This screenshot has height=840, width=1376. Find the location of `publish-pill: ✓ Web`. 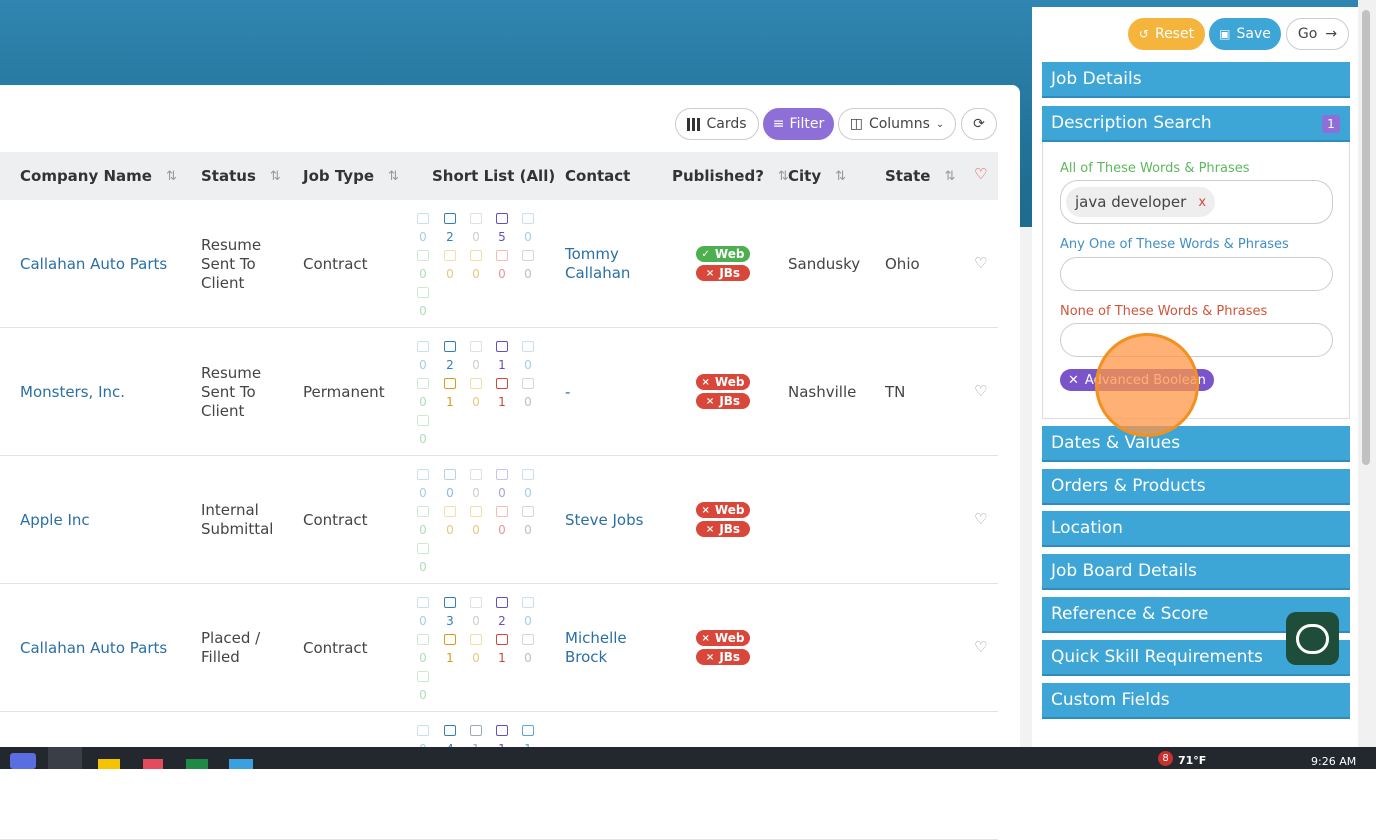

publish-pill: ✓ Web is located at coordinates (723, 254).